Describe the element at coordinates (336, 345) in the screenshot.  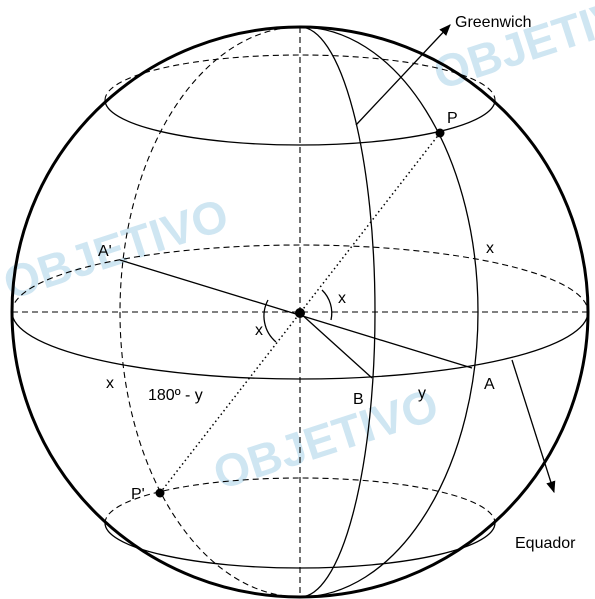
I see `segment-ob` at that location.